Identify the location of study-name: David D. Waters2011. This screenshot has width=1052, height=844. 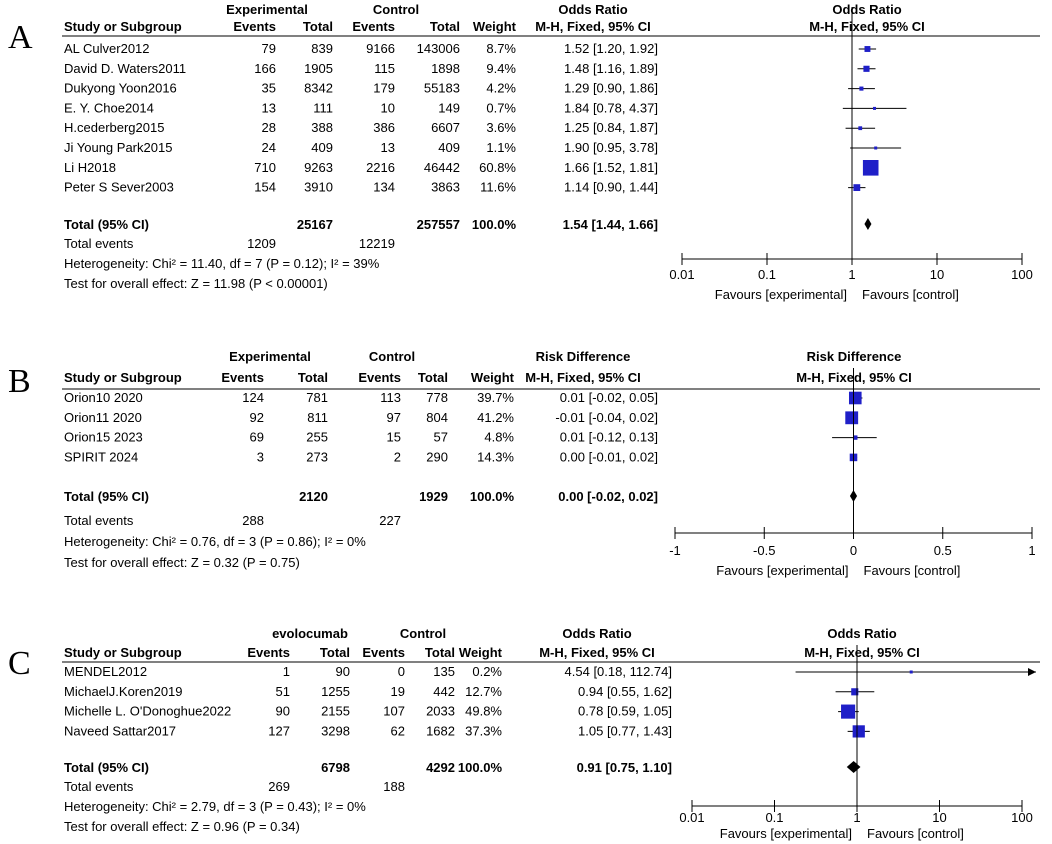
(125, 68).